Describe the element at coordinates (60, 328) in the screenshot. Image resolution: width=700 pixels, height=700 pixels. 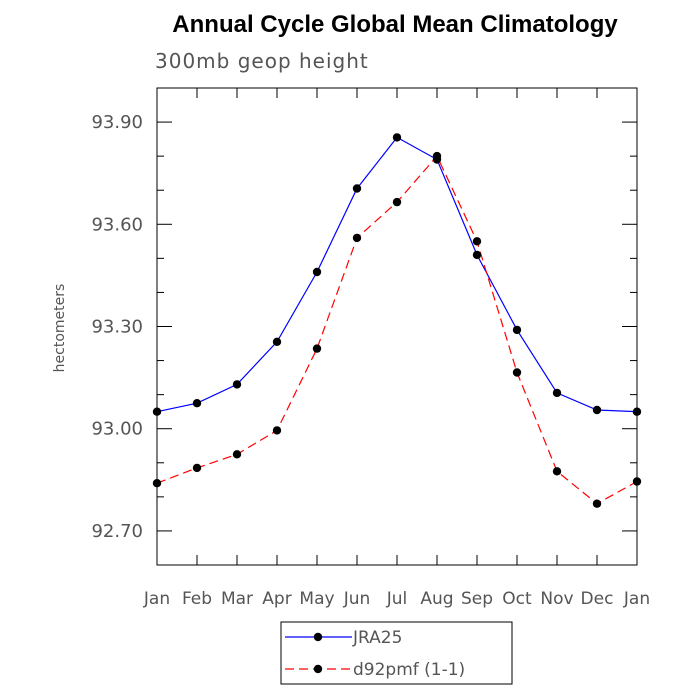
I see `y-axis-label: hectometers` at that location.